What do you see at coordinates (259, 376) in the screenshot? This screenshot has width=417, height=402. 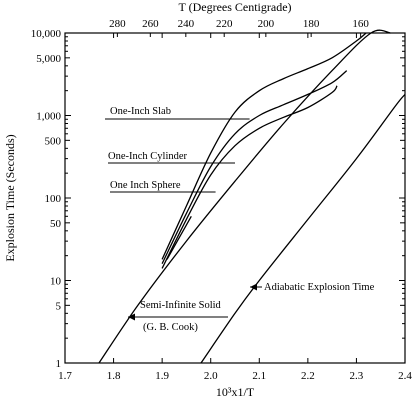 I see `x-tick-label: 2.1` at bounding box center [259, 376].